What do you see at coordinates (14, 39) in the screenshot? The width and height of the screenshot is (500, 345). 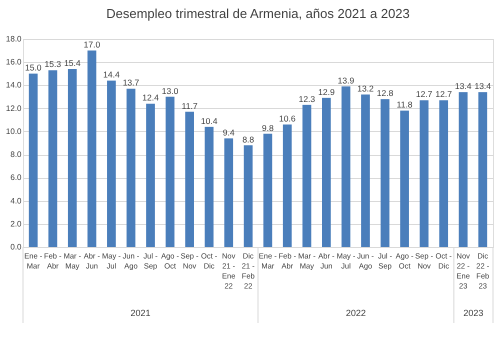 I see `y-tick-label: 18.0` at bounding box center [14, 39].